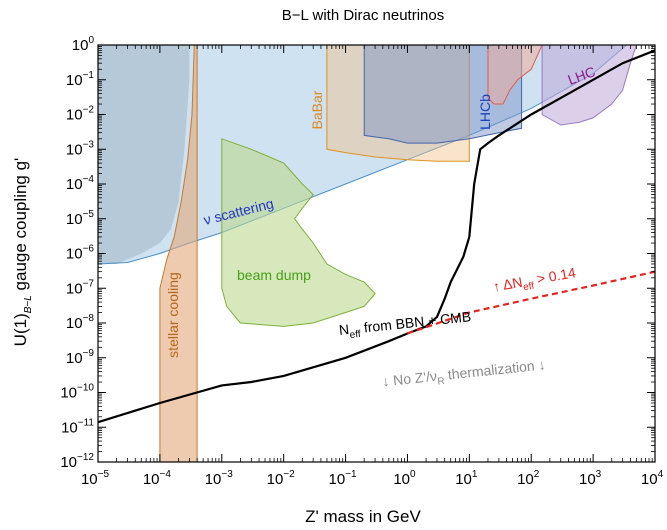 The width and height of the screenshot is (667, 530). What do you see at coordinates (652, 478) in the screenshot?
I see `x-tick-label: 10⁴` at bounding box center [652, 478].